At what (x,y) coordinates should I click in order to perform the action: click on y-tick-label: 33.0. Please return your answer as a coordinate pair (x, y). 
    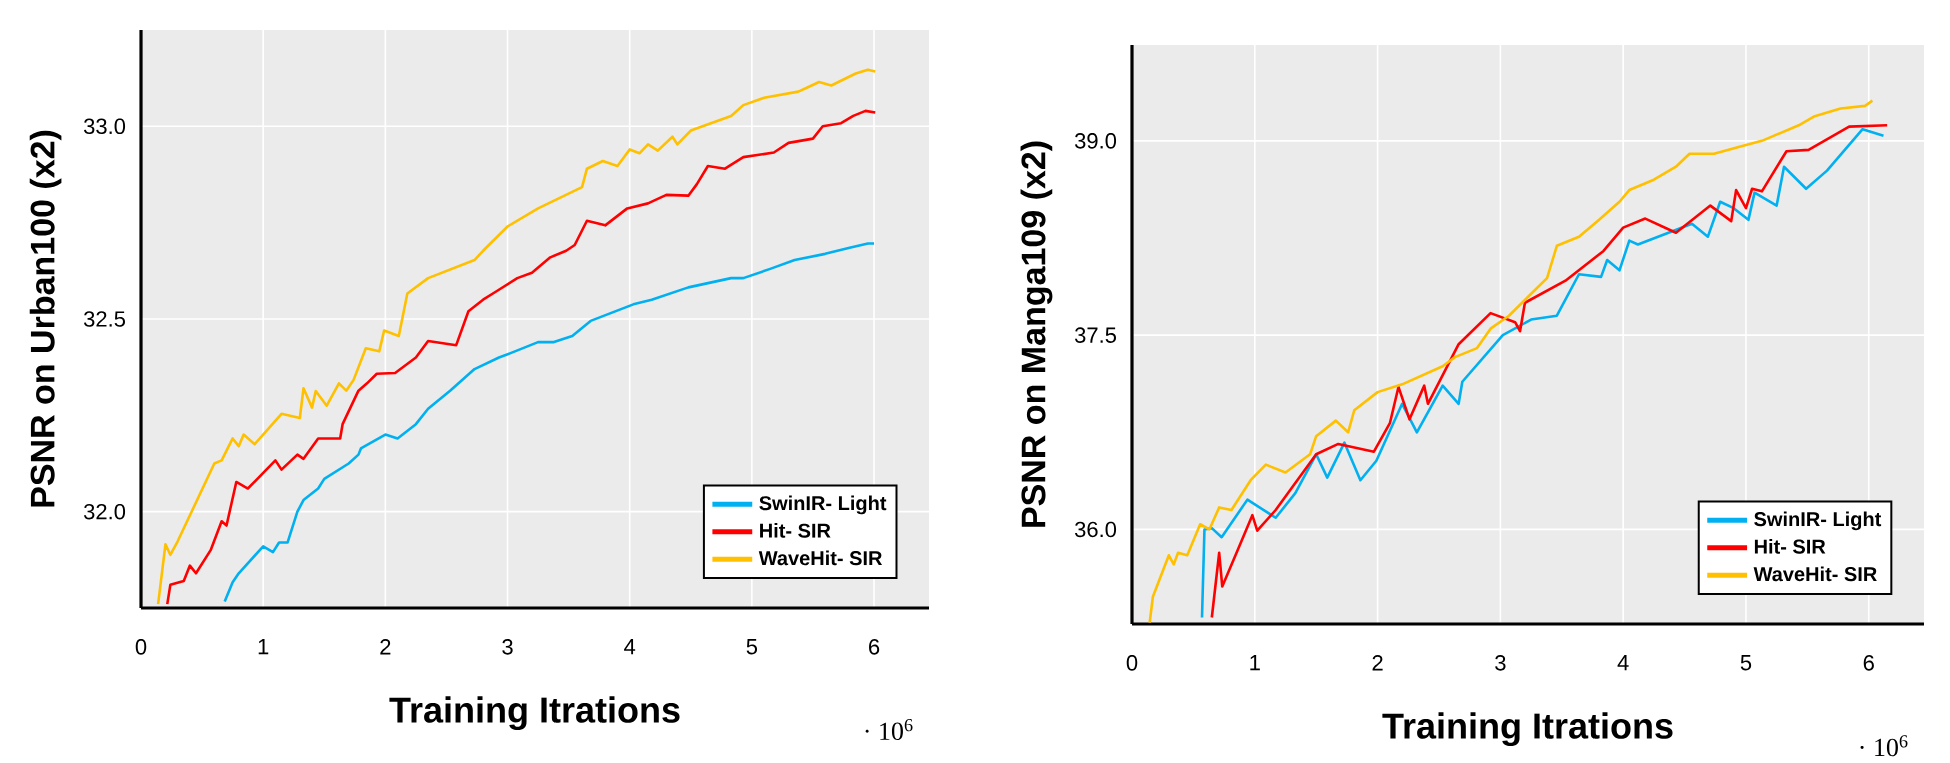
    Looking at the image, I should click on (104, 126).